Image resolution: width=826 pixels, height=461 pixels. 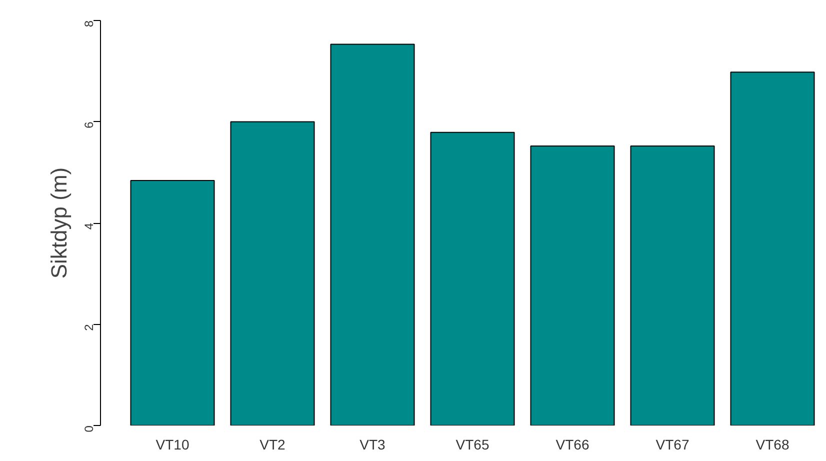 I want to click on y-tick-label: 2, so click(x=89, y=327).